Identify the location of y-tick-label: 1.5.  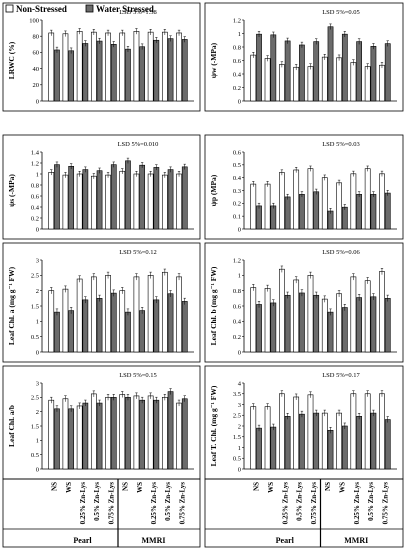
(35, 306).